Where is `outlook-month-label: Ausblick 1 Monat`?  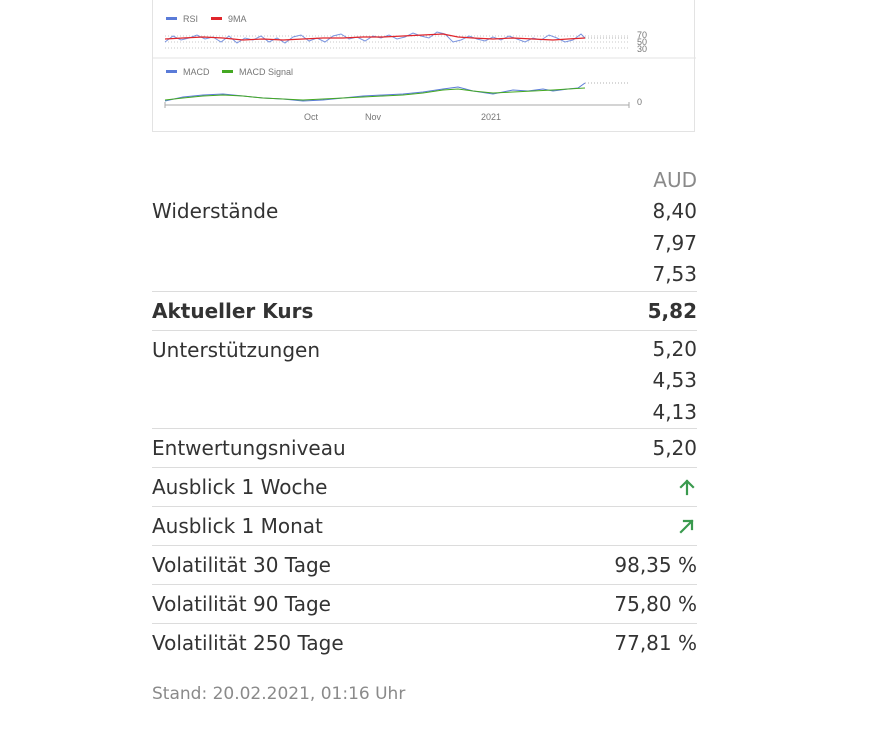 outlook-month-label: Ausblick 1 Monat is located at coordinates (237, 526).